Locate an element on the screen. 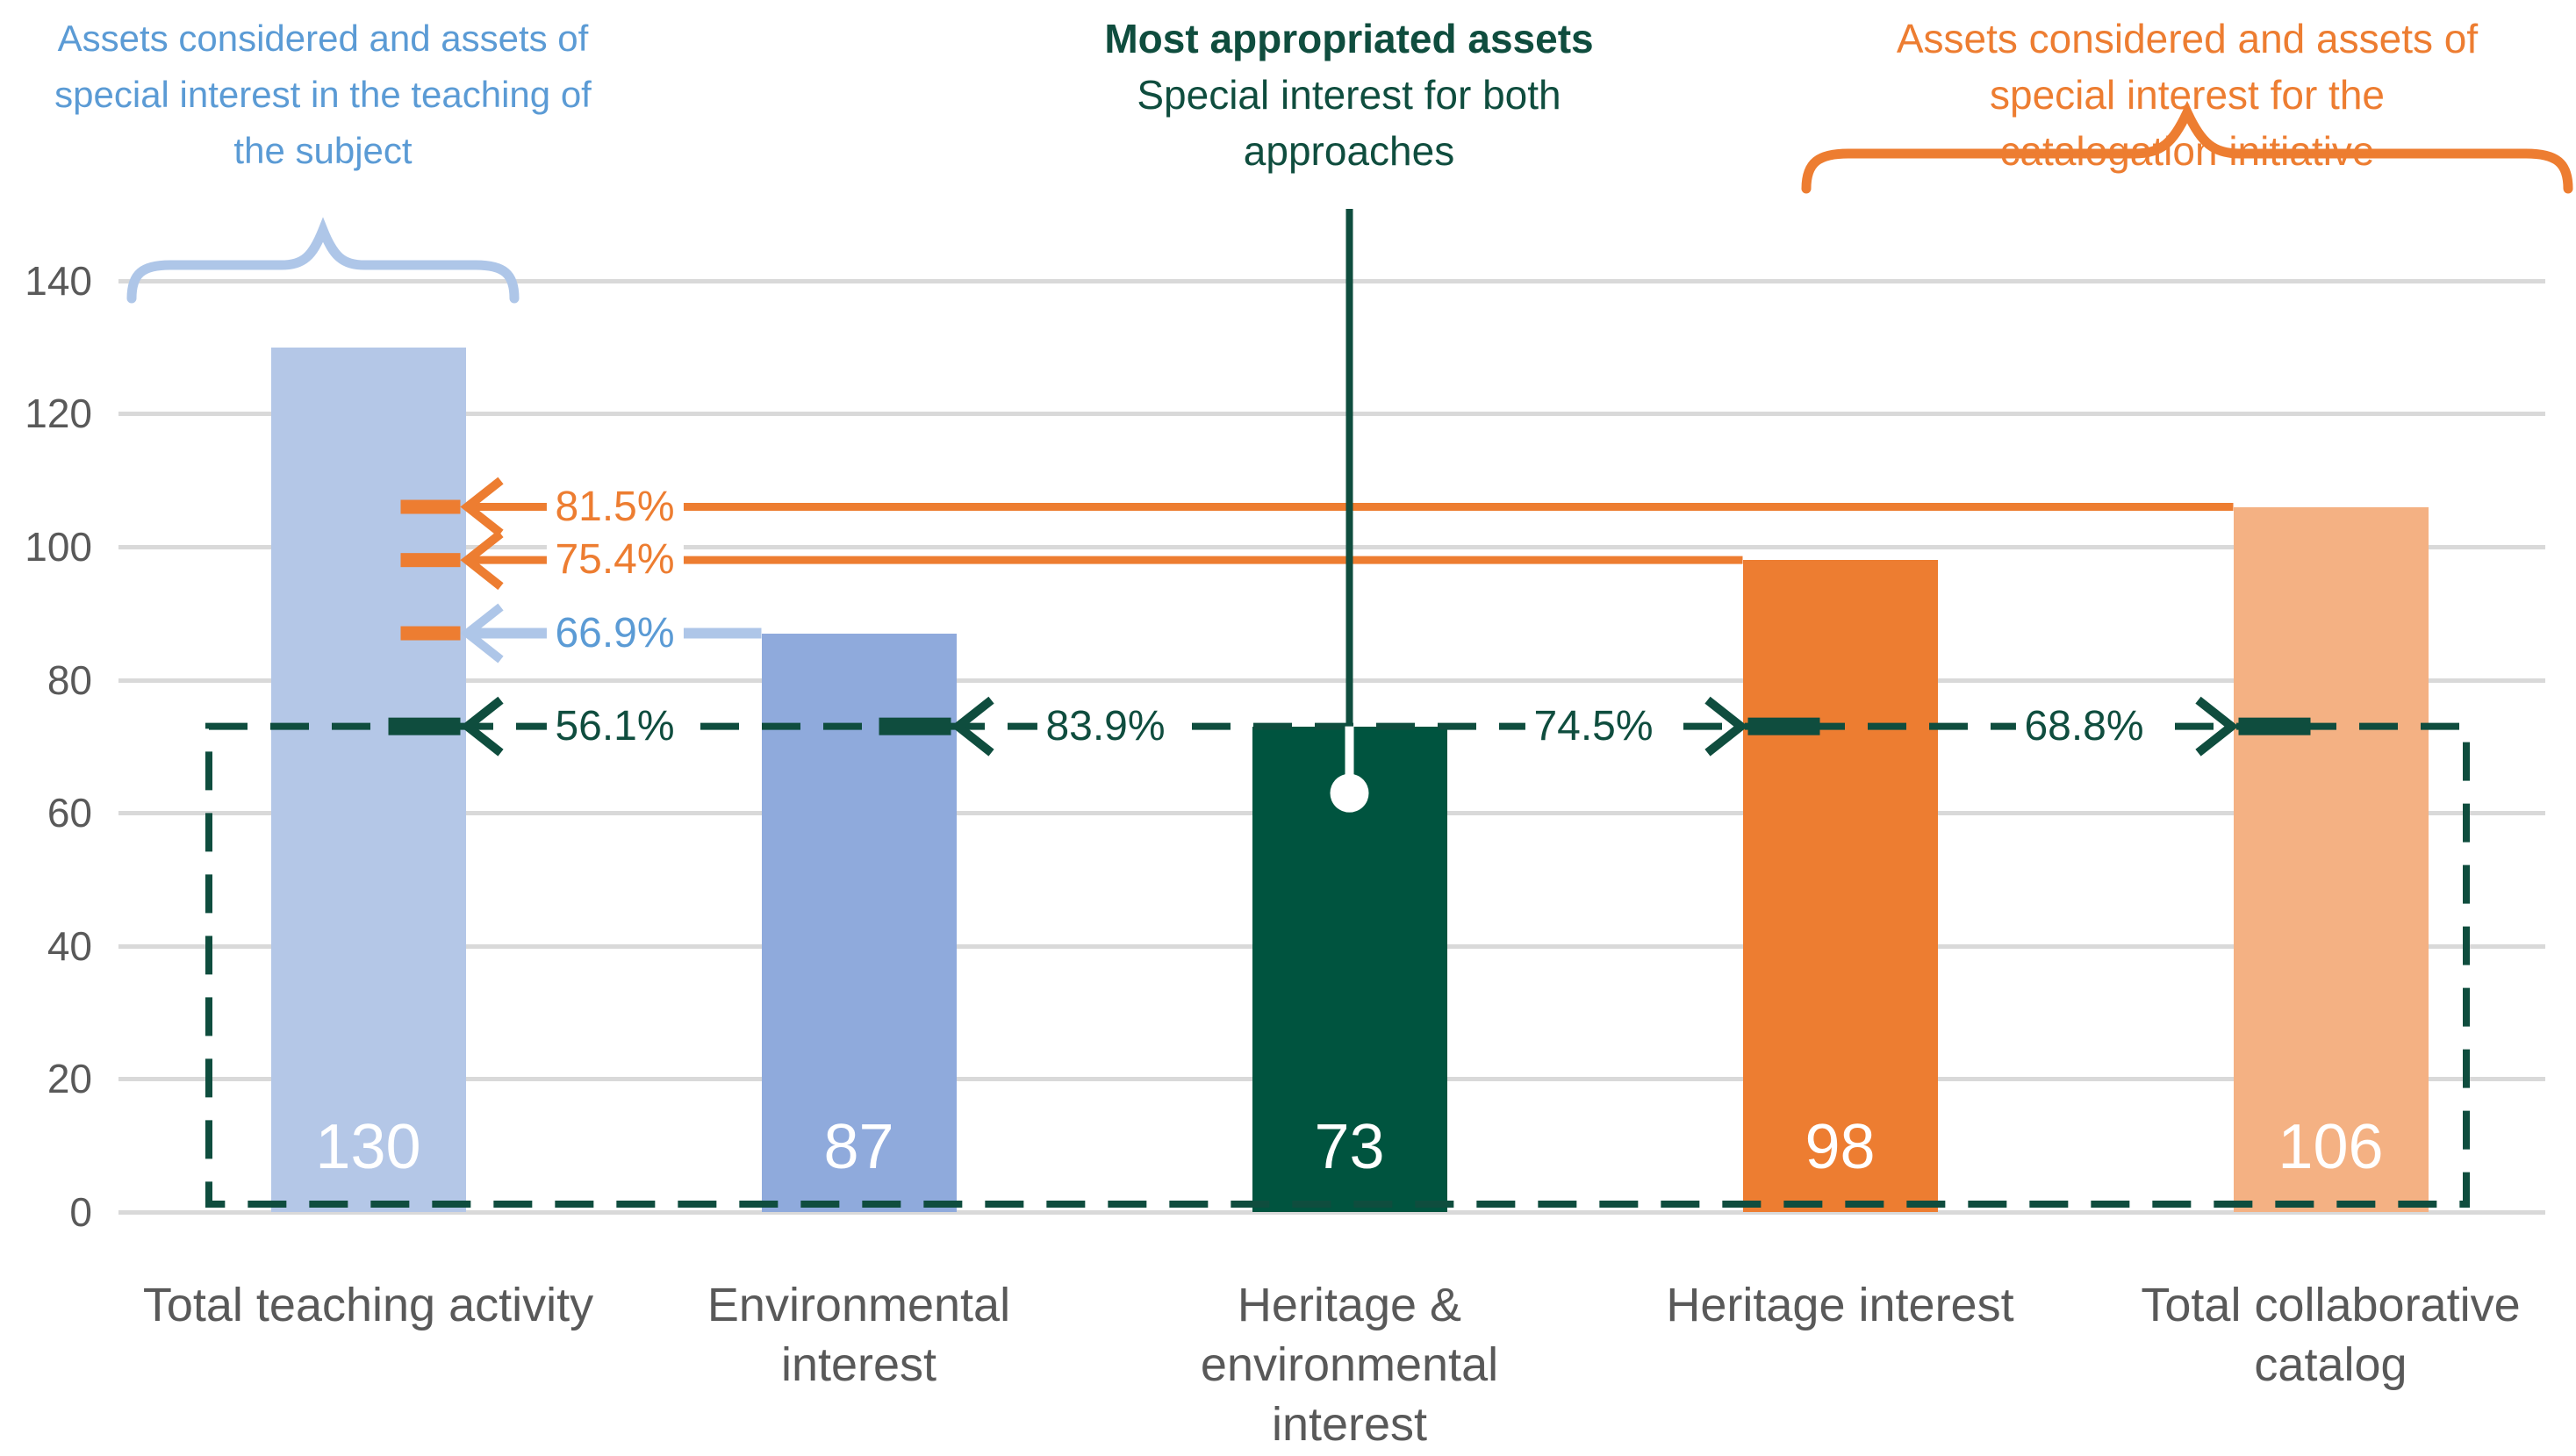  heading-center-sub2: approaches is located at coordinates (1349, 151).